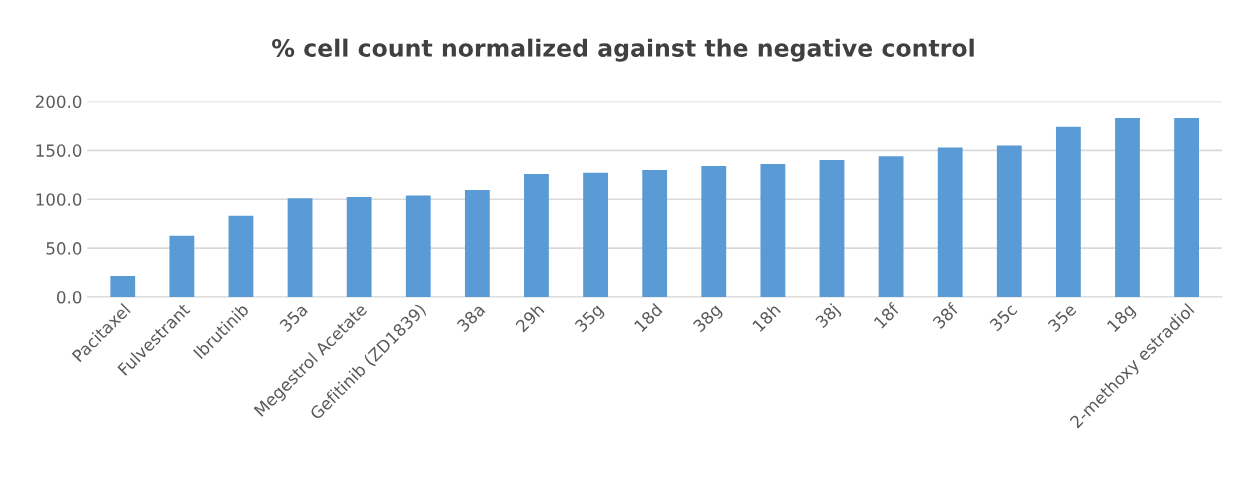 The height and width of the screenshot is (483, 1247). Describe the element at coordinates (69, 297) in the screenshot. I see `y-tick-label: 0.0` at that location.